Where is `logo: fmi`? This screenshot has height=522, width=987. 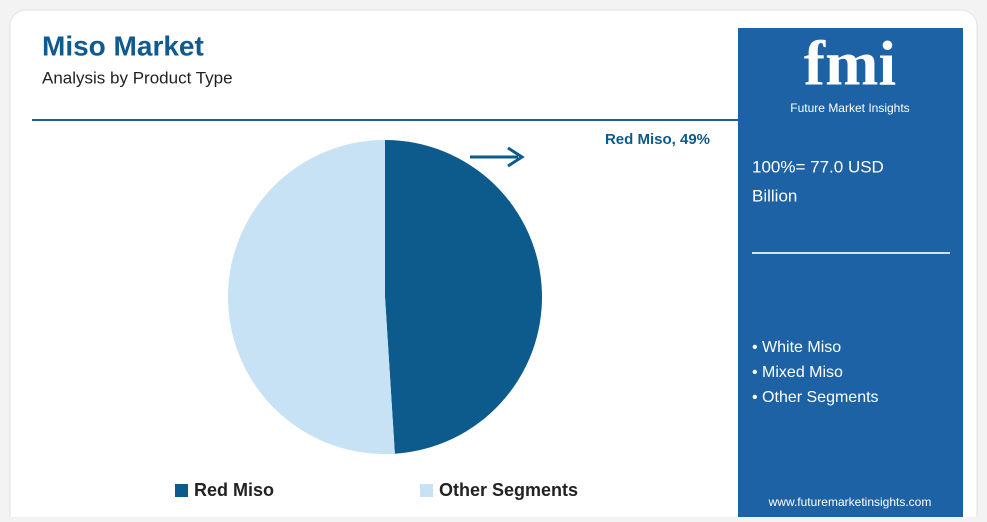
logo: fmi is located at coordinates (850, 63).